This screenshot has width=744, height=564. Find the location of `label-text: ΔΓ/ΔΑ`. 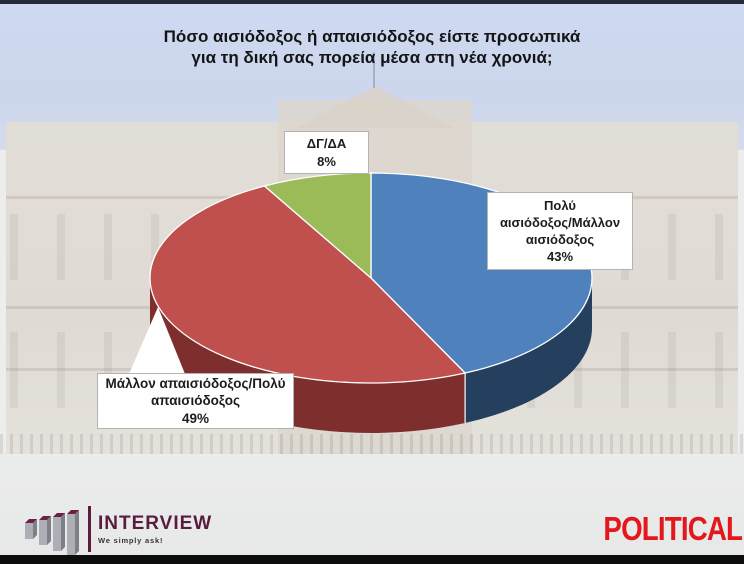

label-text: ΔΓ/ΔΑ is located at coordinates (326, 143).